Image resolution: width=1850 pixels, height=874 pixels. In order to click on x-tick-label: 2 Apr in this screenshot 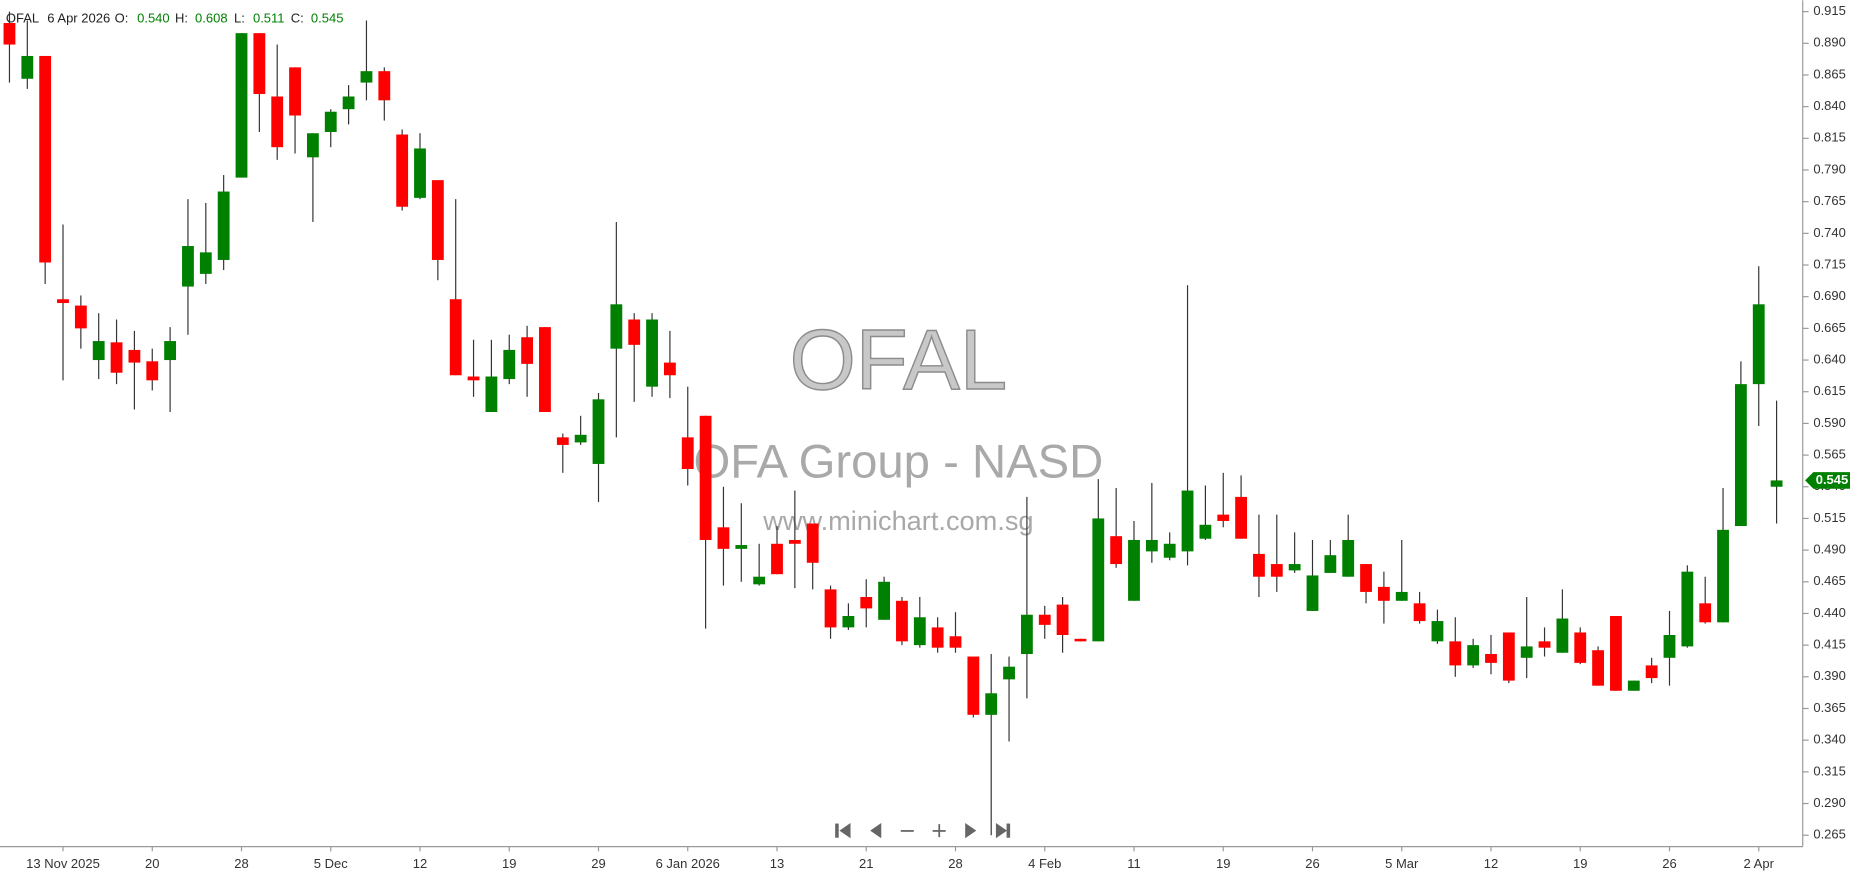, I will do `click(1759, 863)`.